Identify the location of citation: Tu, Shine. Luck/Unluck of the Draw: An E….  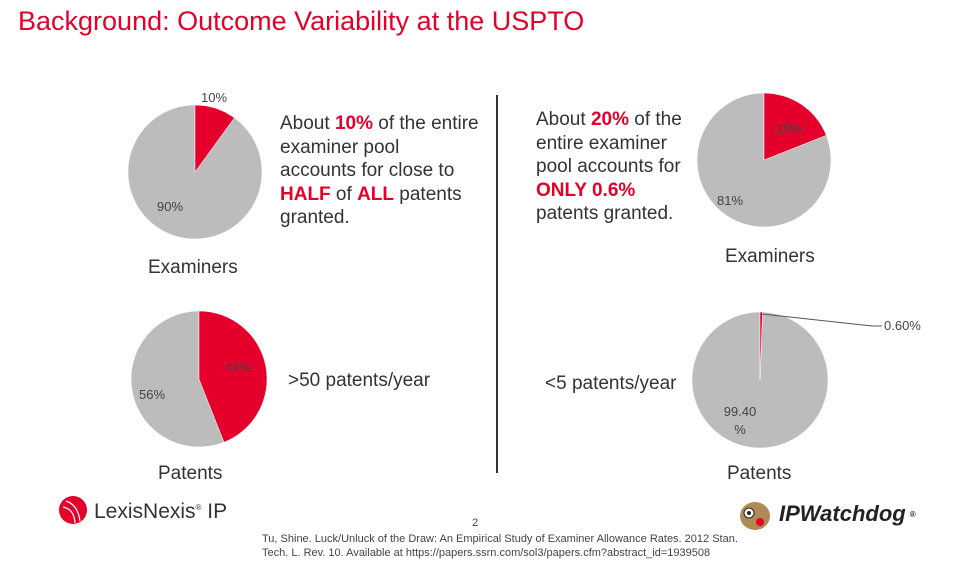
(500, 546).